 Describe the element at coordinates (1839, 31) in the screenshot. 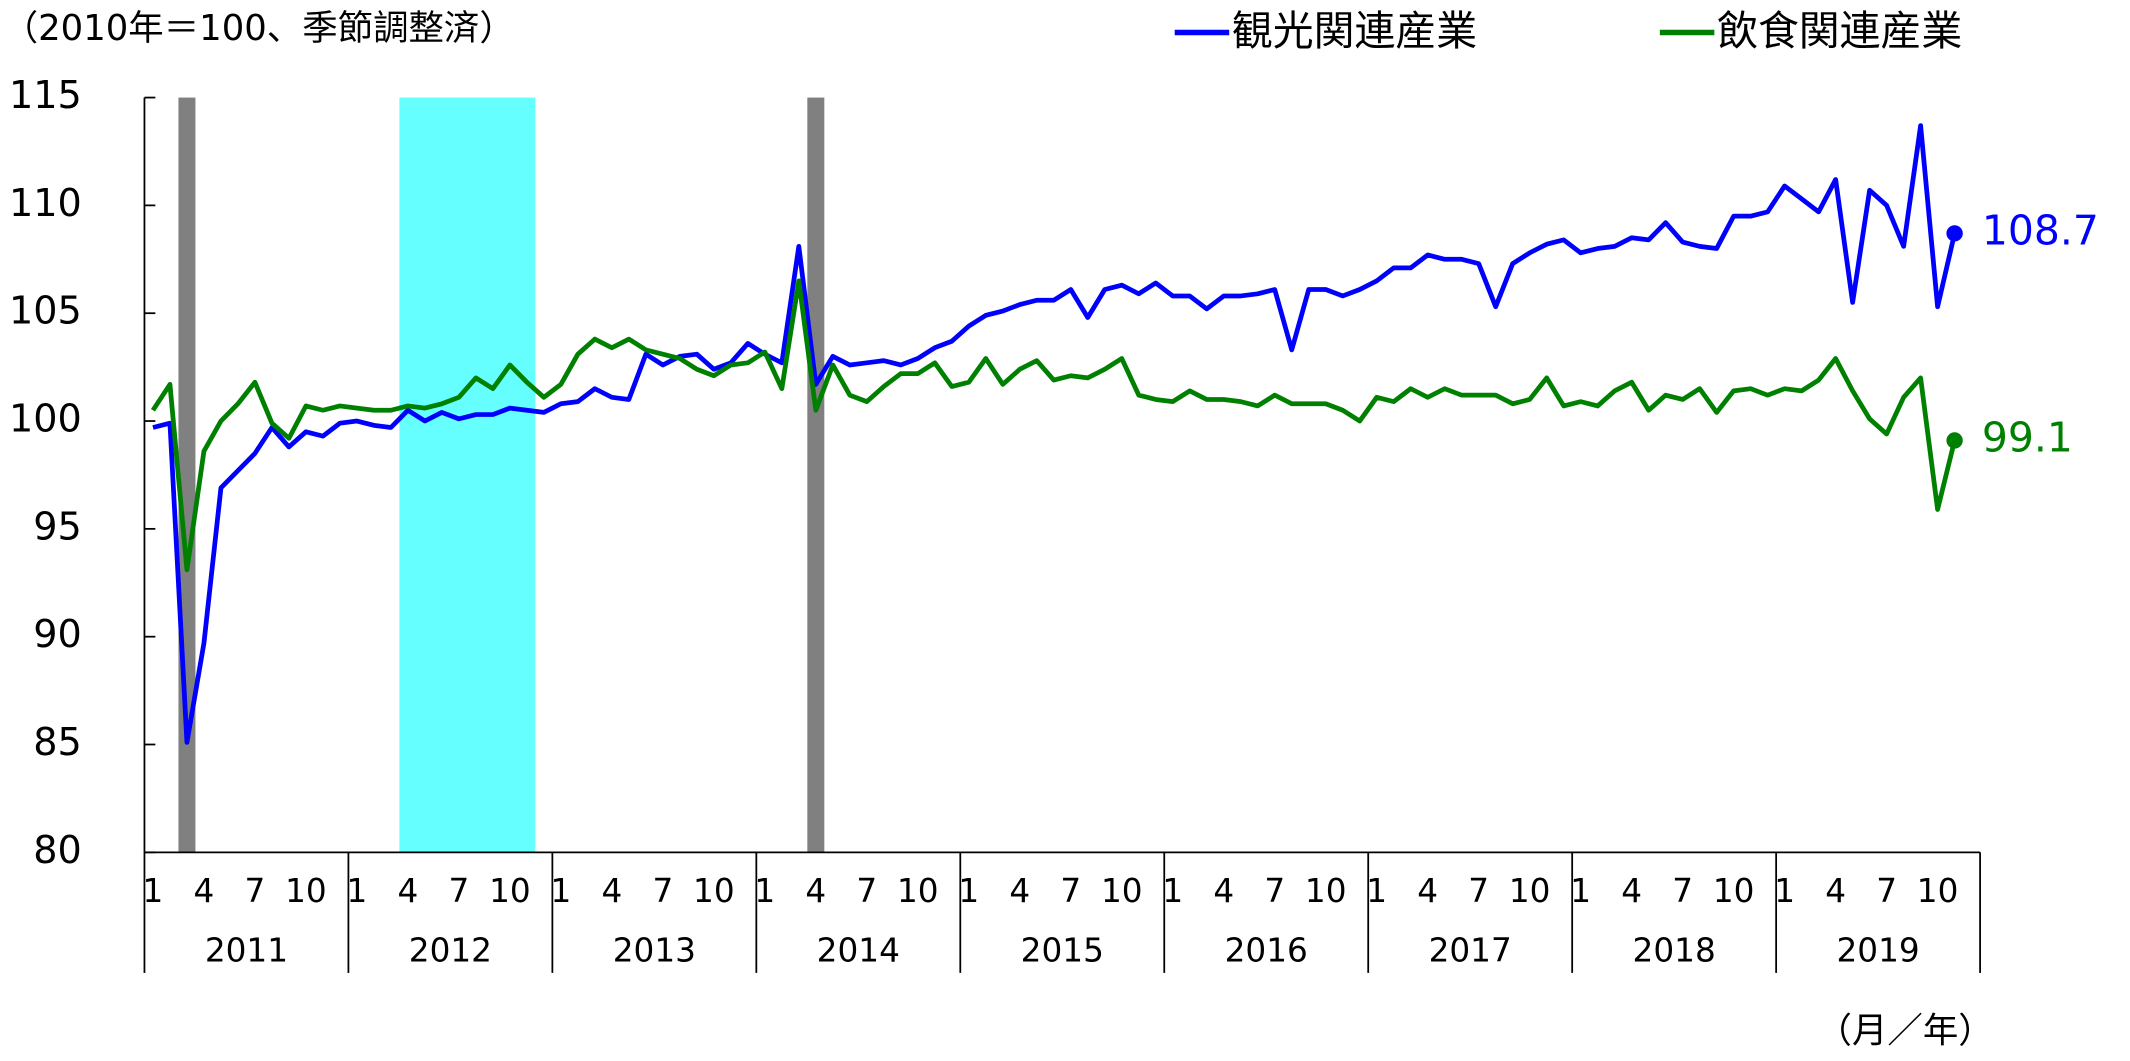

I see `legend-label: 飲食関連産業` at that location.